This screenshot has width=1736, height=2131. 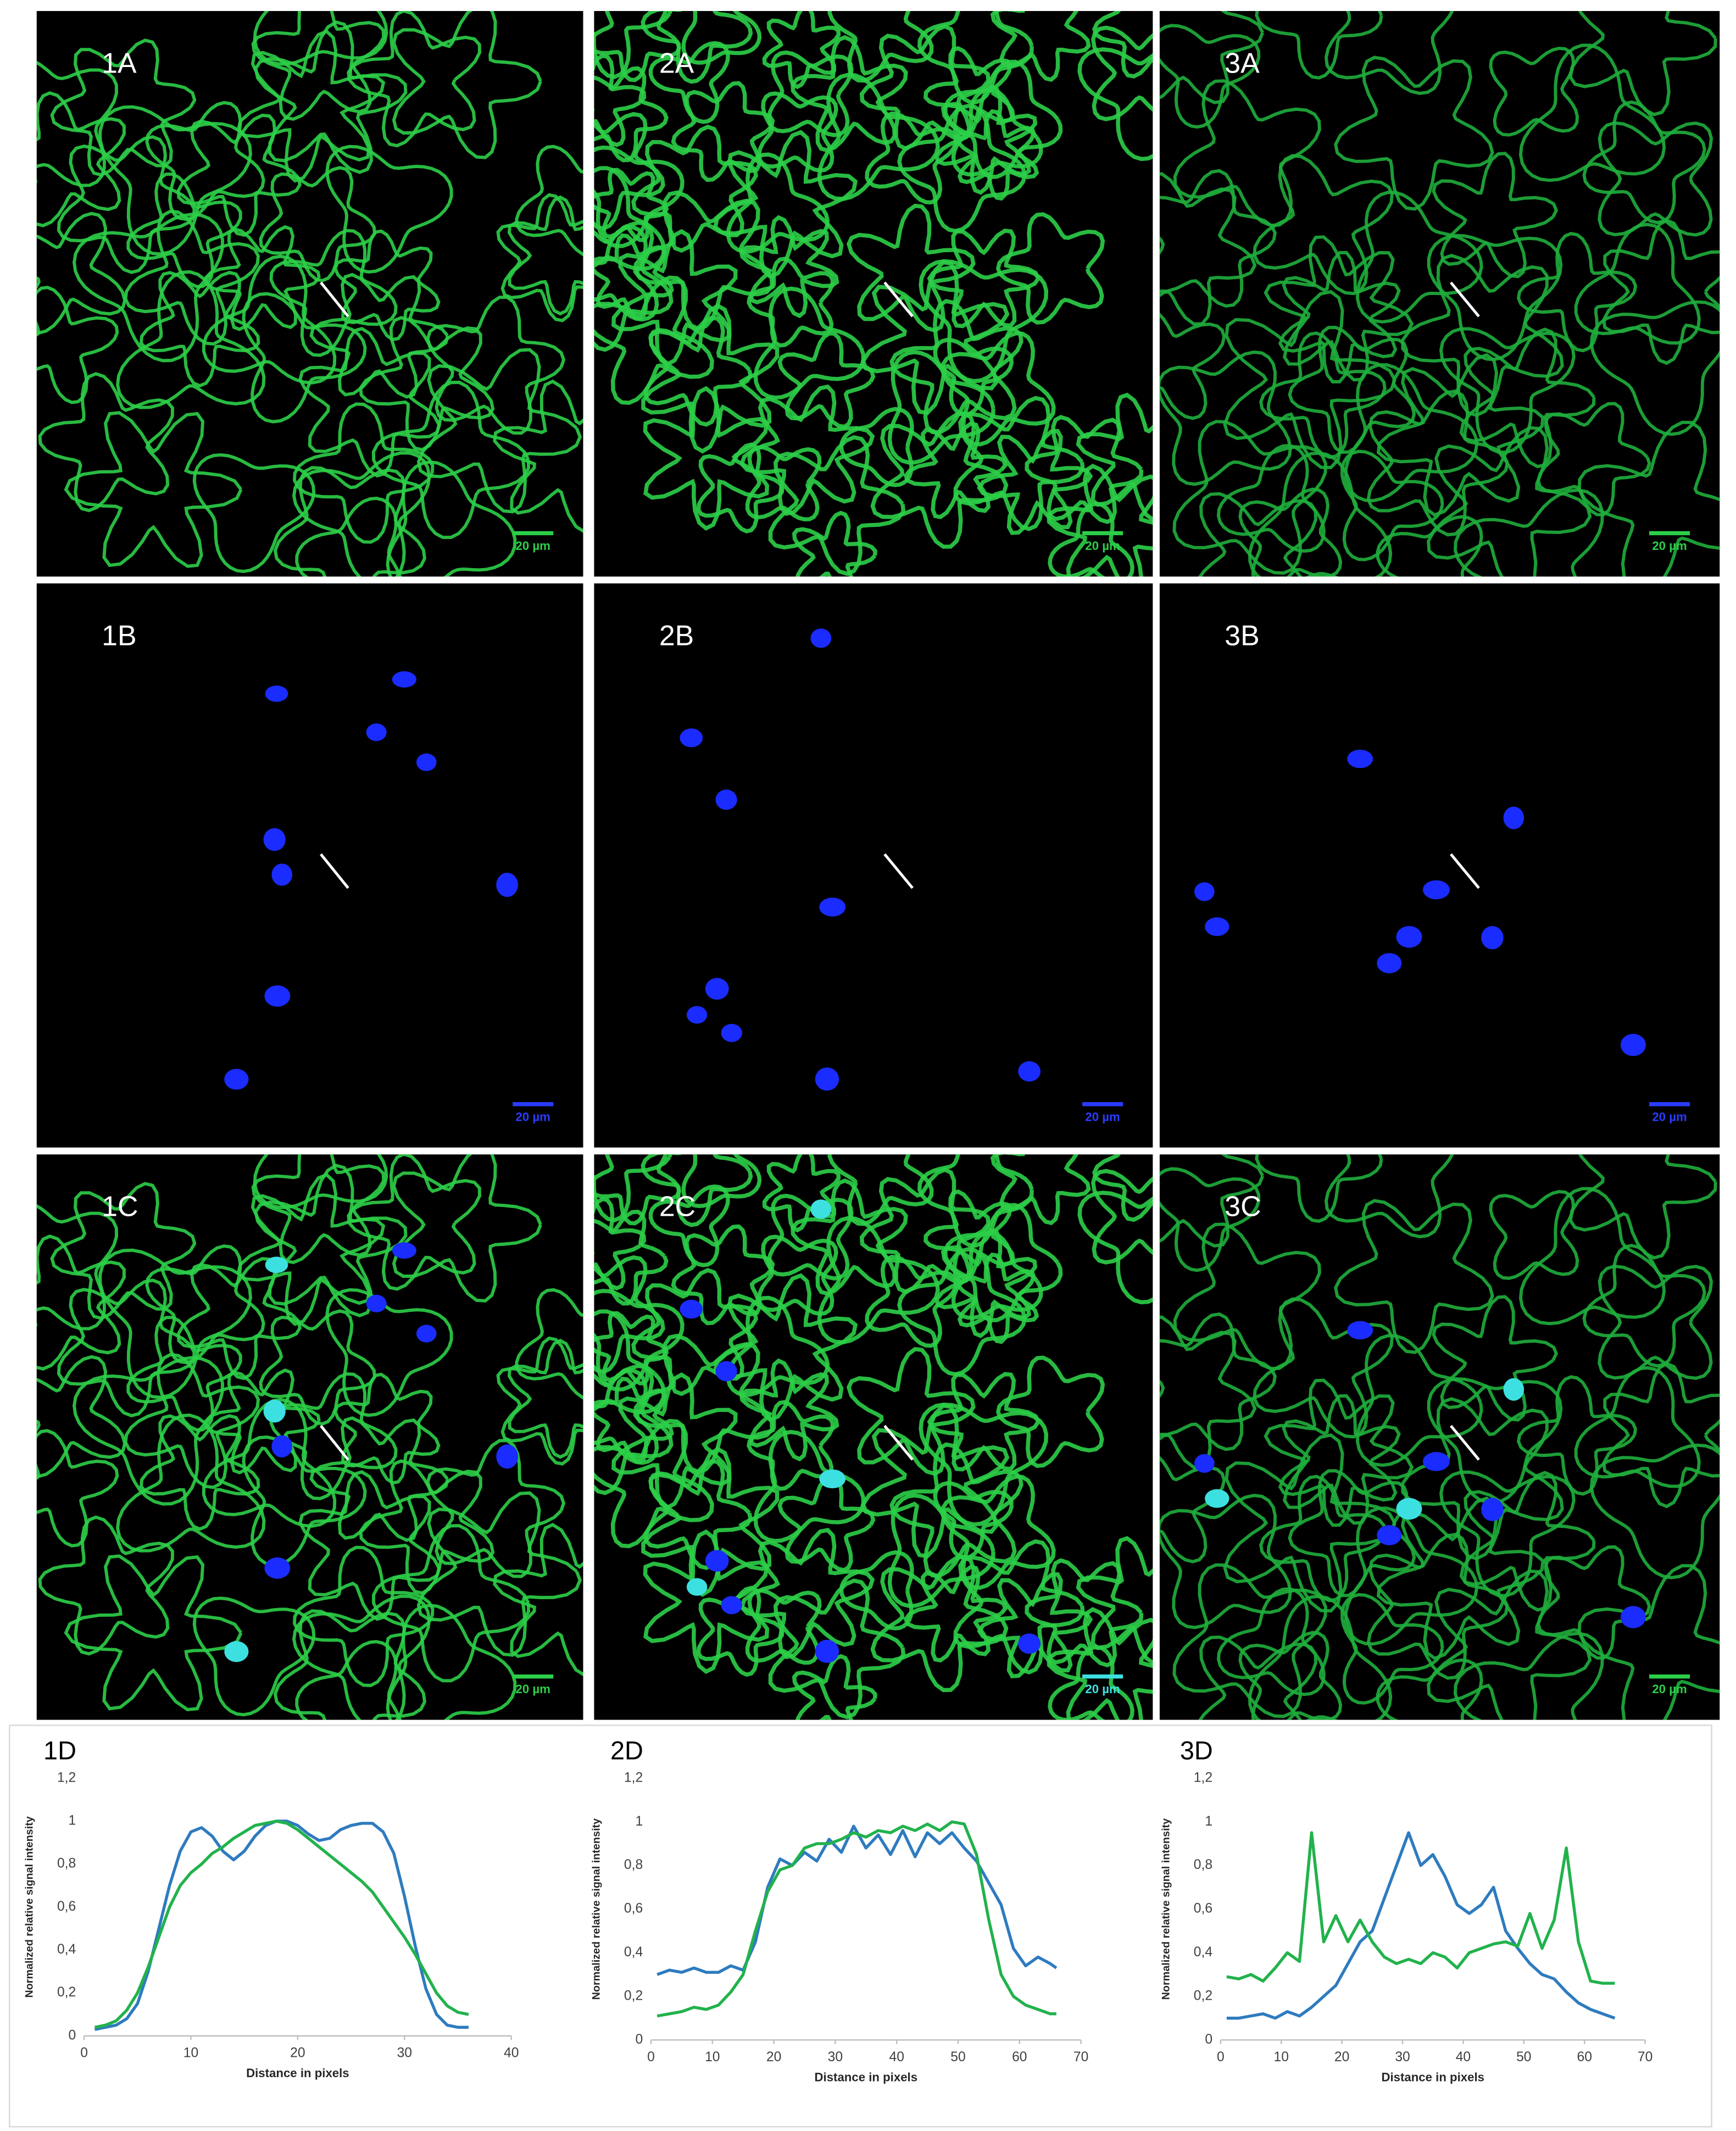 What do you see at coordinates (310, 1437) in the screenshot?
I see `micrograph-background` at bounding box center [310, 1437].